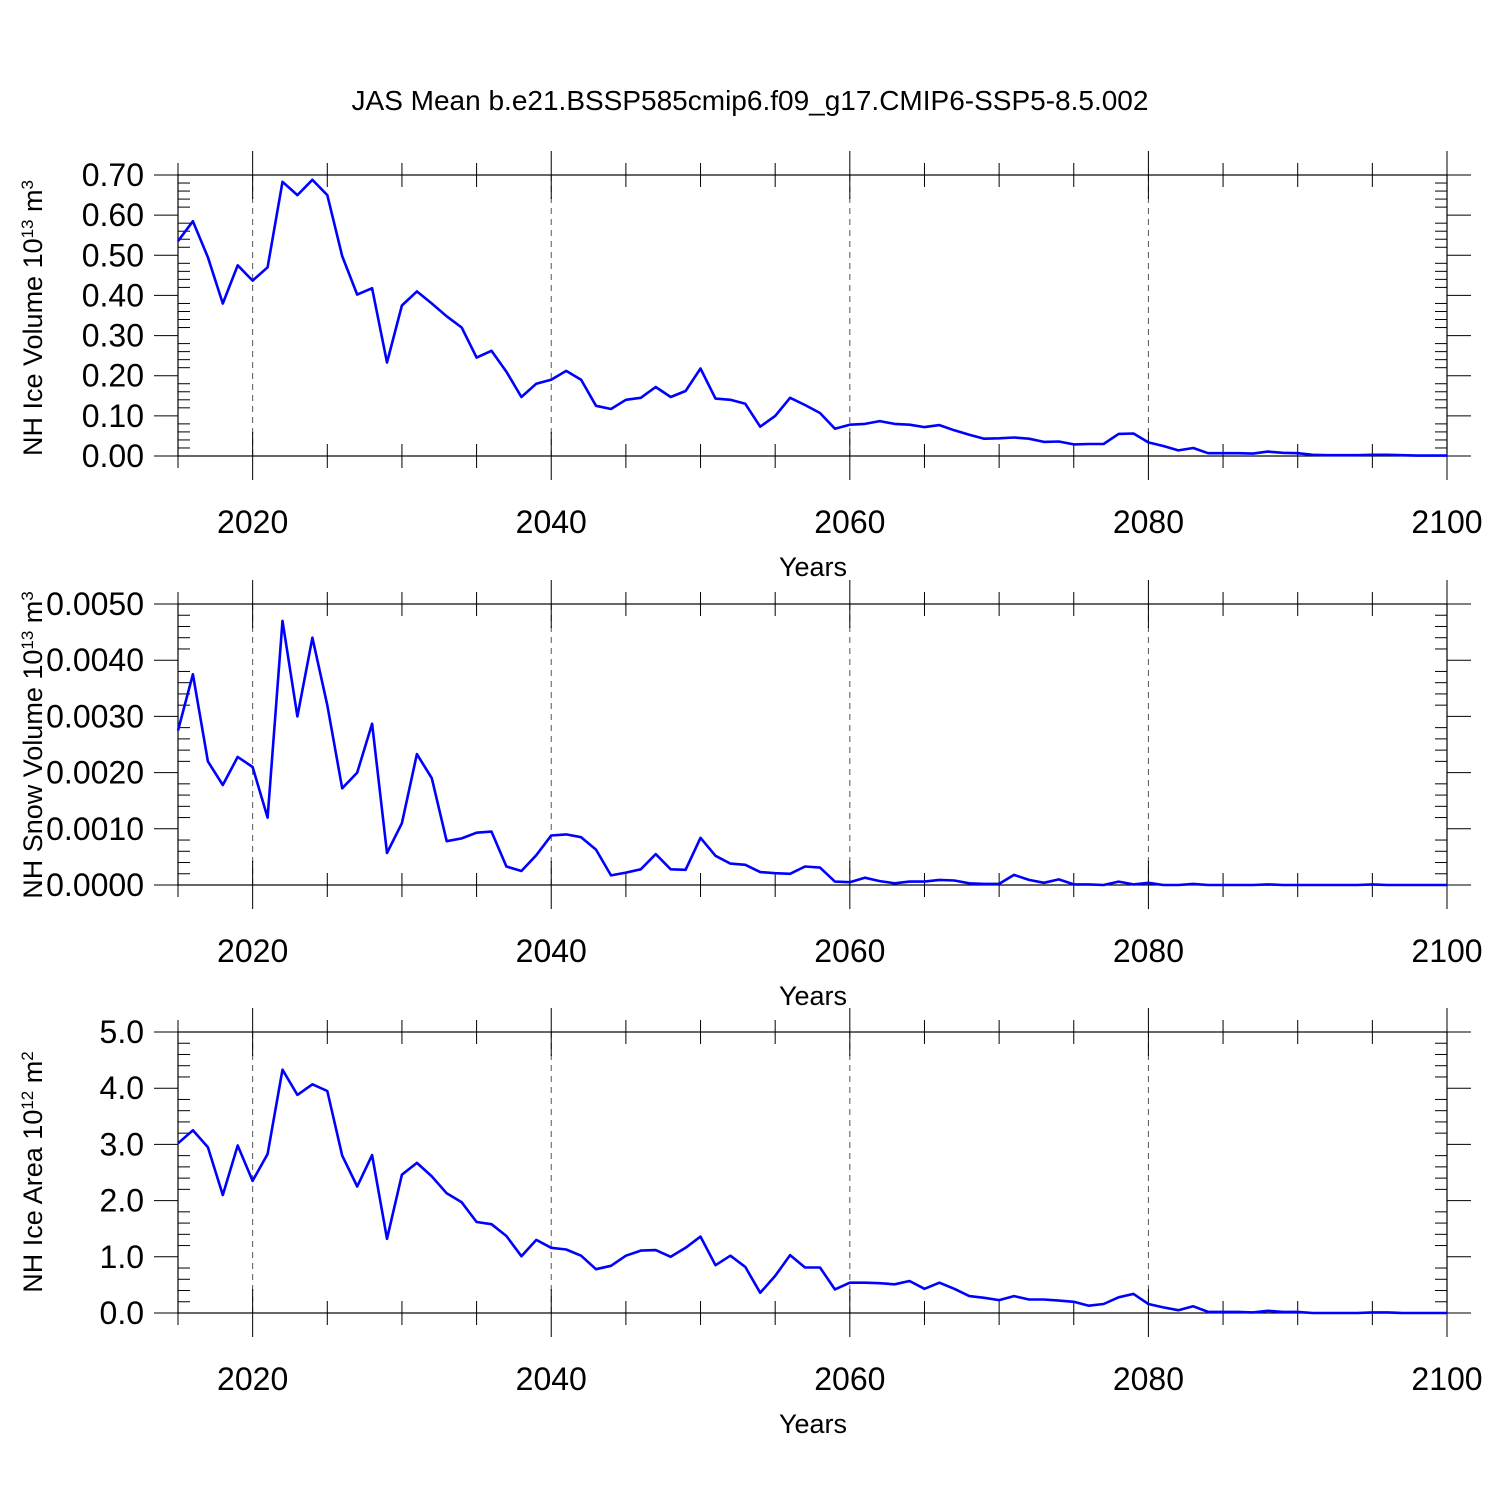  What do you see at coordinates (113, 376) in the screenshot?
I see `y-tick-label: 0.20` at bounding box center [113, 376].